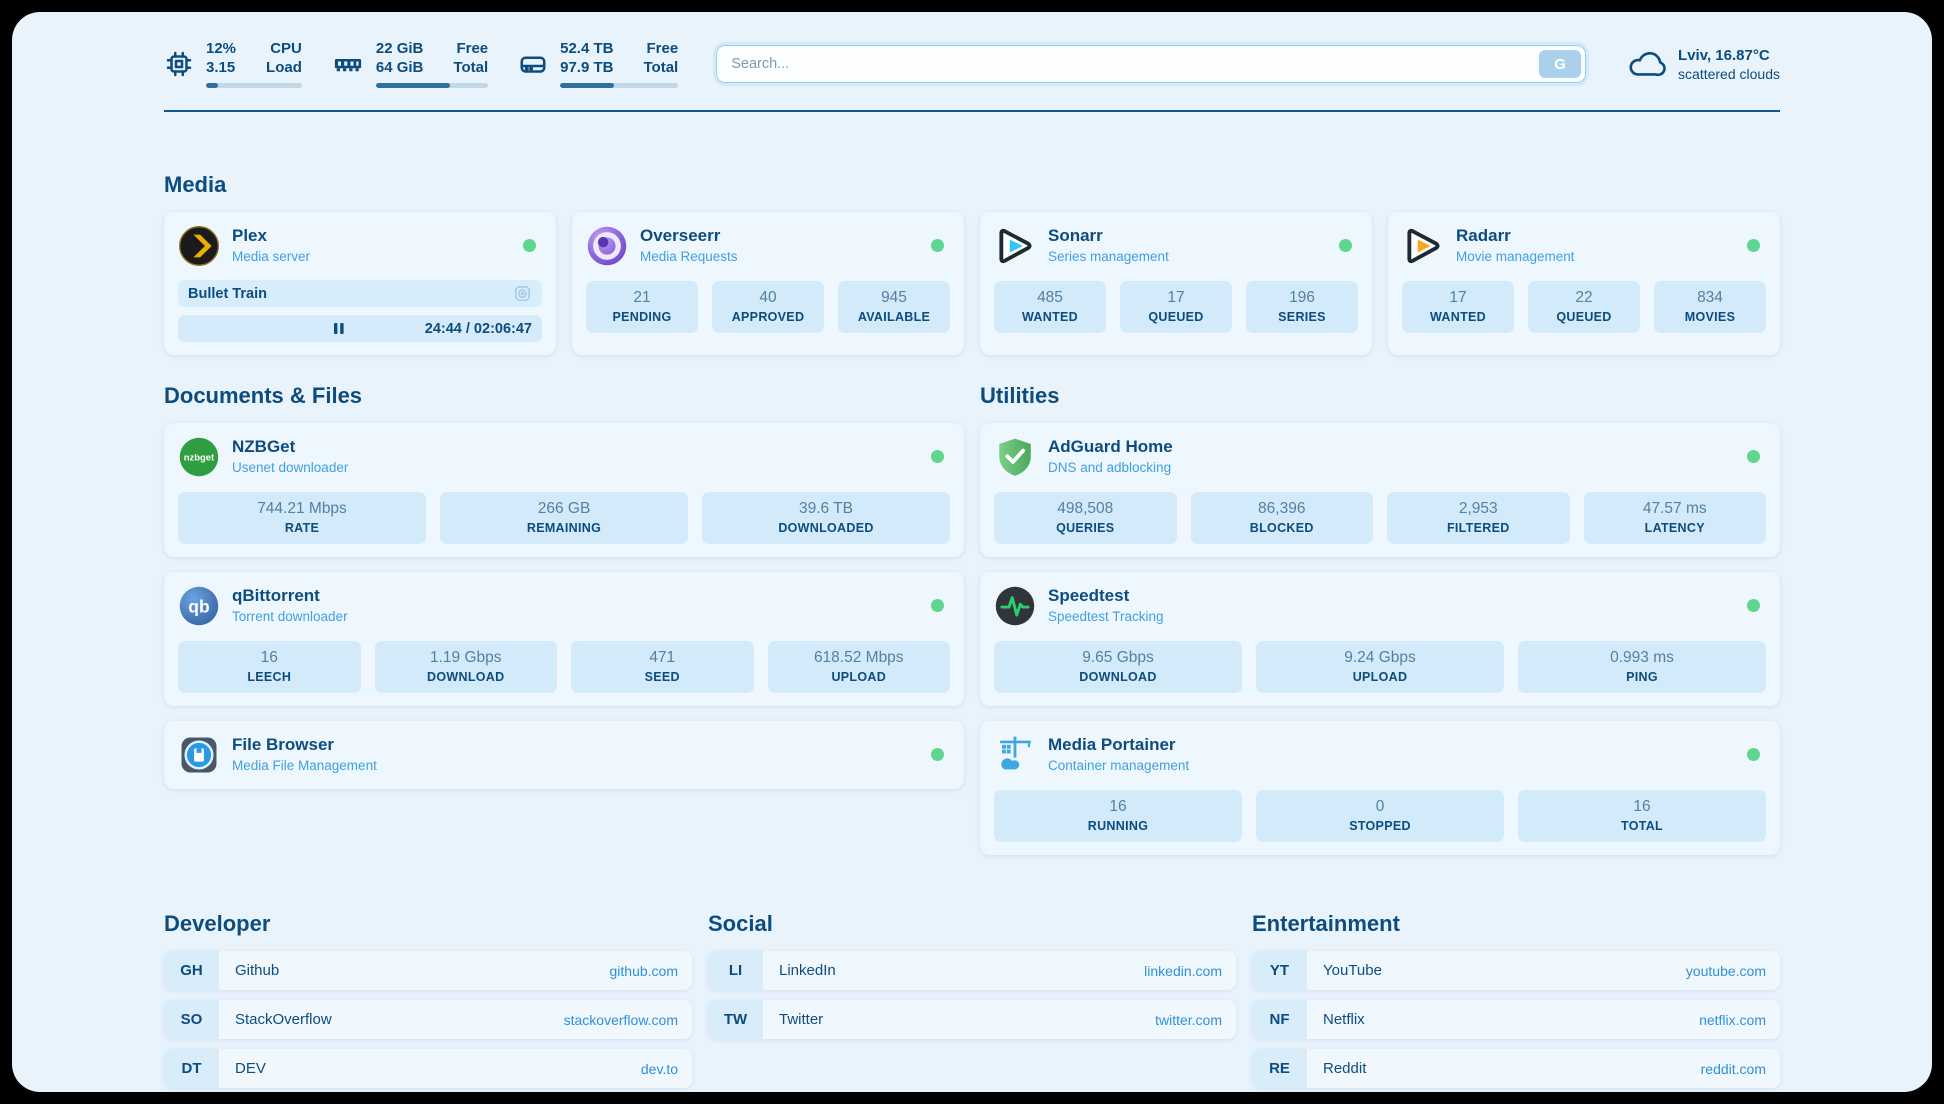 This screenshot has height=1104, width=1944. I want to click on stat-blocked: 86,396 BLOCKED, so click(1281, 518).